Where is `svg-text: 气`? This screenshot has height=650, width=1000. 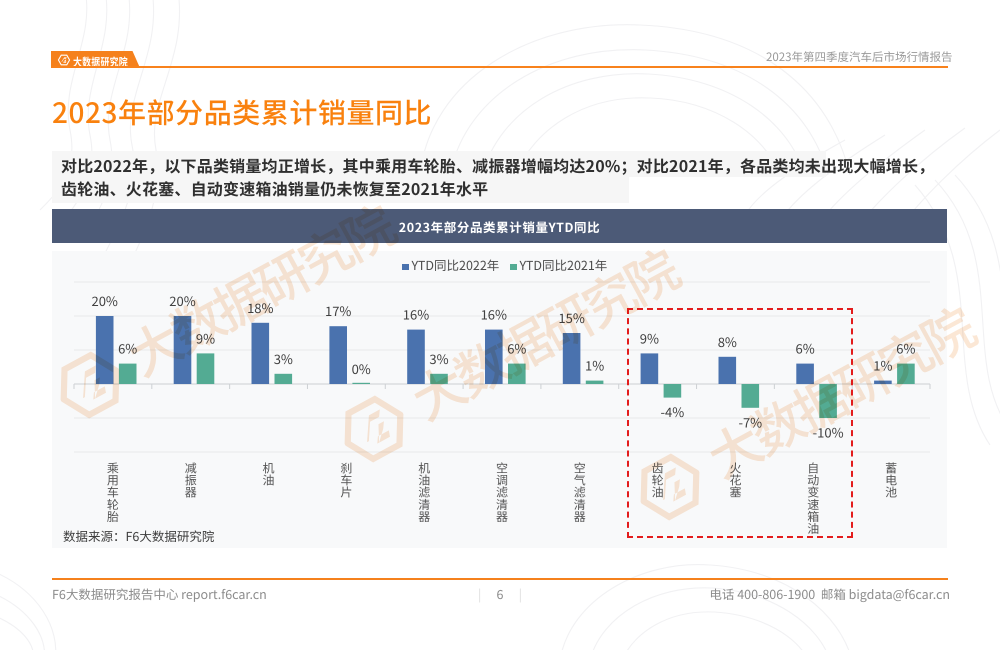 svg-text: 气 is located at coordinates (580, 480).